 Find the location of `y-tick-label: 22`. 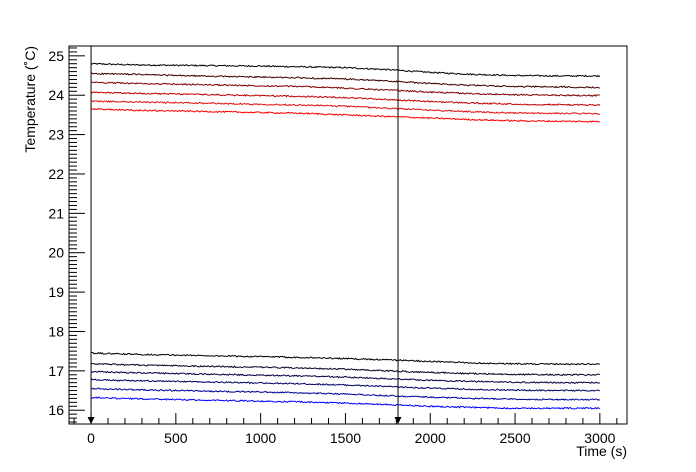

y-tick-label: 22 is located at coordinates (56, 174).